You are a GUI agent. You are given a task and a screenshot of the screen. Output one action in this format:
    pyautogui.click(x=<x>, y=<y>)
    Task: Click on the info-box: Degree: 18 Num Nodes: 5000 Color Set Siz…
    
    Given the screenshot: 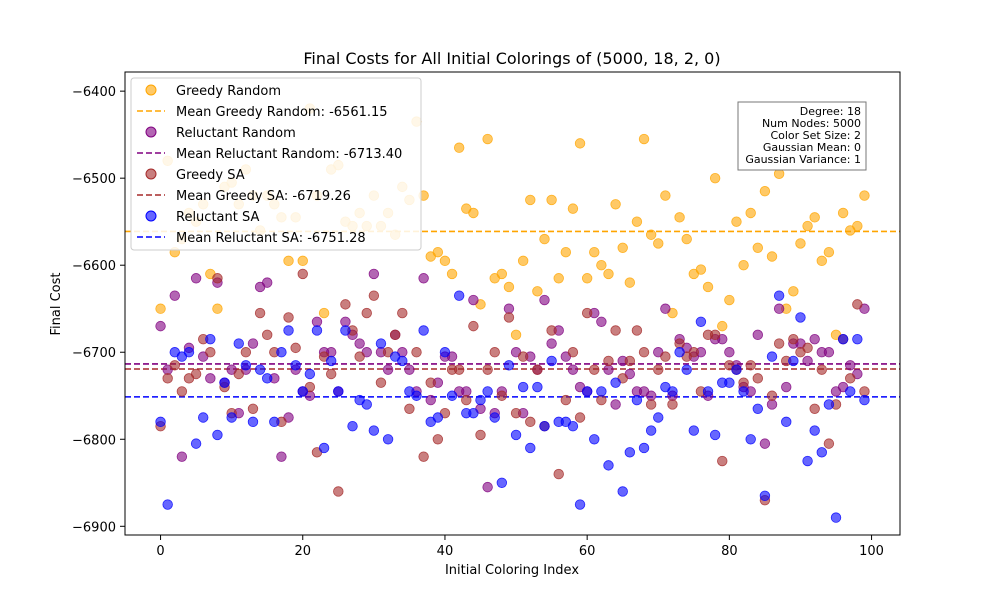 What is the action you would take?
    pyautogui.click(x=802, y=136)
    